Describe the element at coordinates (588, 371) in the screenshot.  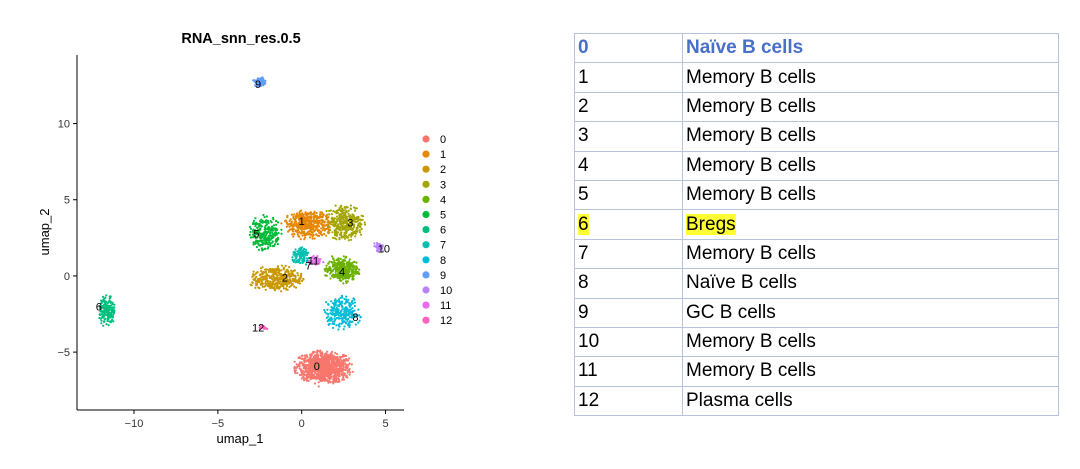
I see `cluster-id: 11` at that location.